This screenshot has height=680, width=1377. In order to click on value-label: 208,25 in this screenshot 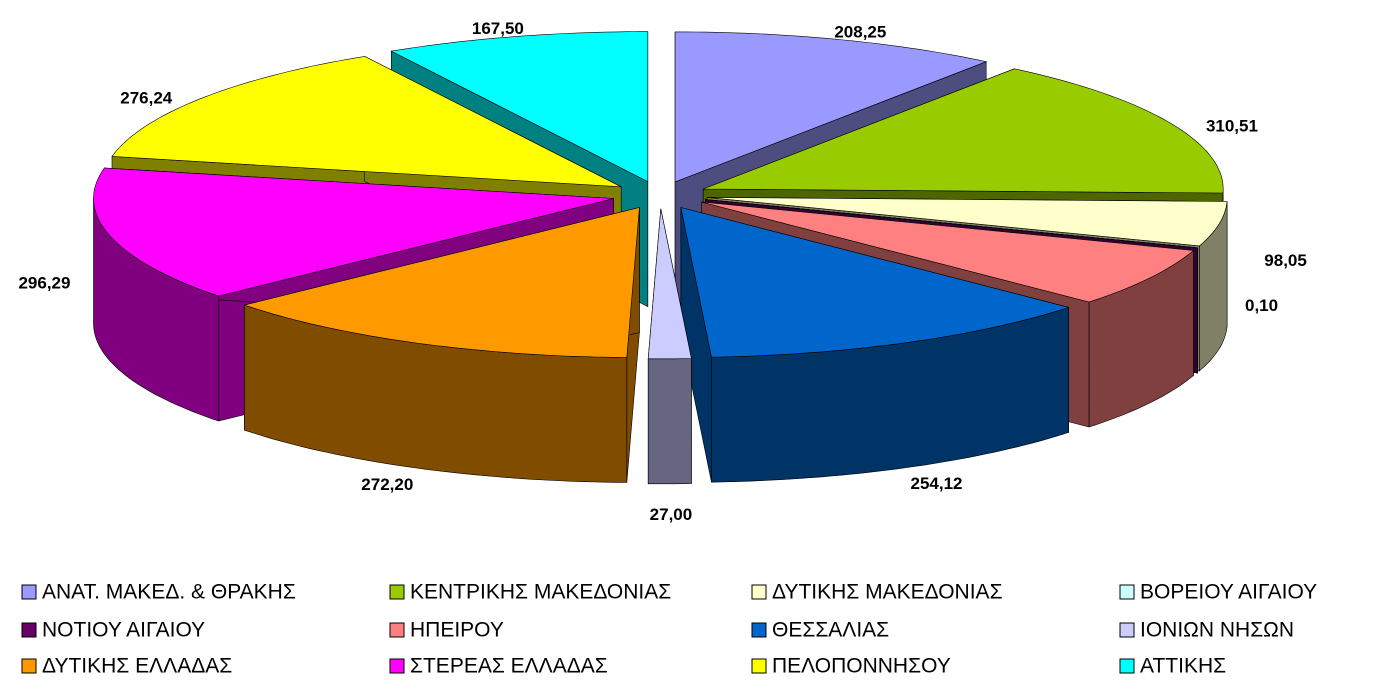, I will do `click(860, 31)`.